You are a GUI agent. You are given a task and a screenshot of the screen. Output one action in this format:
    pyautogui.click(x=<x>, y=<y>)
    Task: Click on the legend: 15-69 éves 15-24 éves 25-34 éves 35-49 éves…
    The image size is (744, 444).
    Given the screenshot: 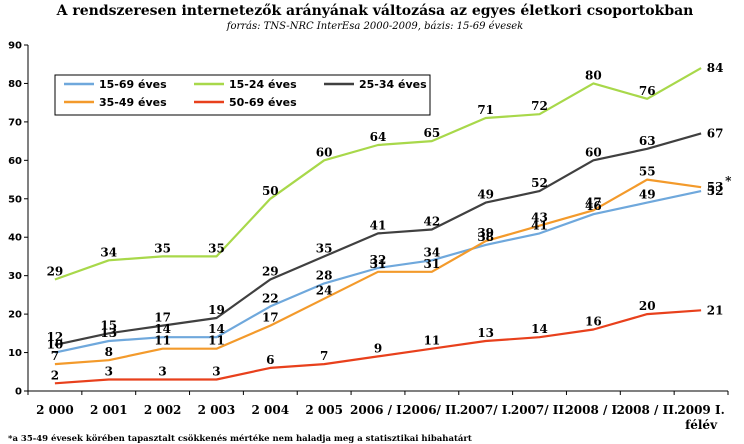 What is the action you would take?
    pyautogui.click(x=242, y=95)
    